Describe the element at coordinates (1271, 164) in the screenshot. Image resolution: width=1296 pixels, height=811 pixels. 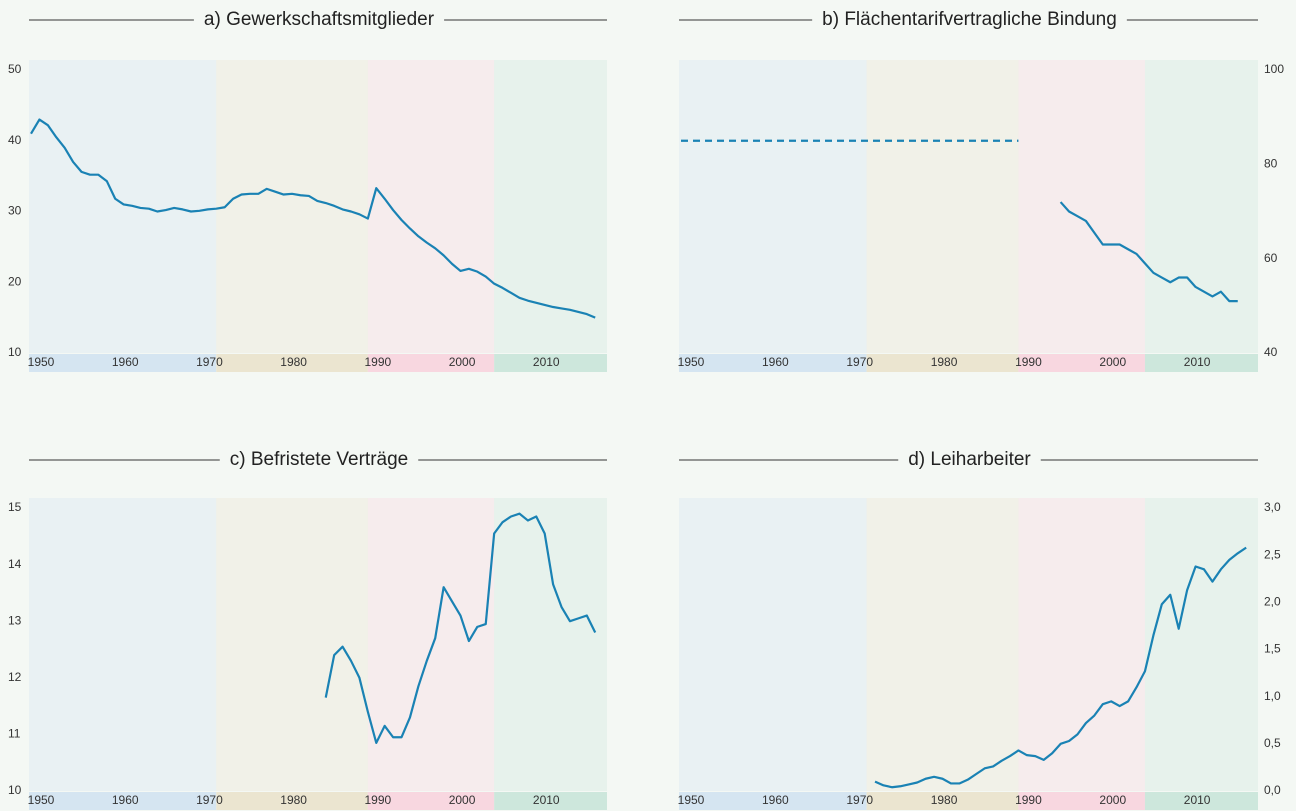
I see `y-tick-label: 80` at that location.